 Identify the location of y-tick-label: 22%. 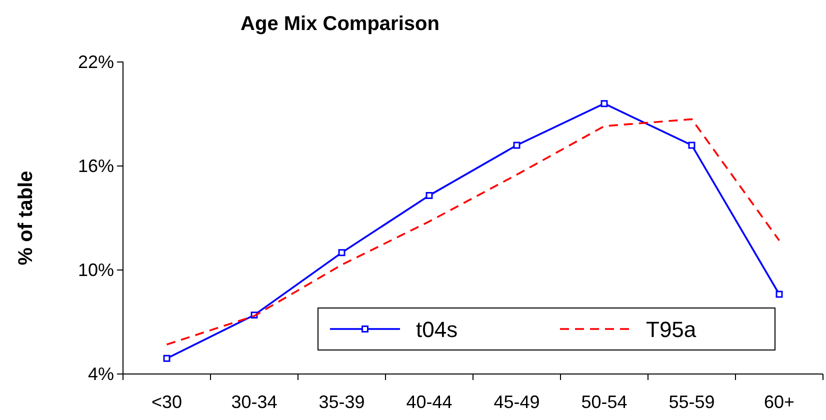
(96, 62).